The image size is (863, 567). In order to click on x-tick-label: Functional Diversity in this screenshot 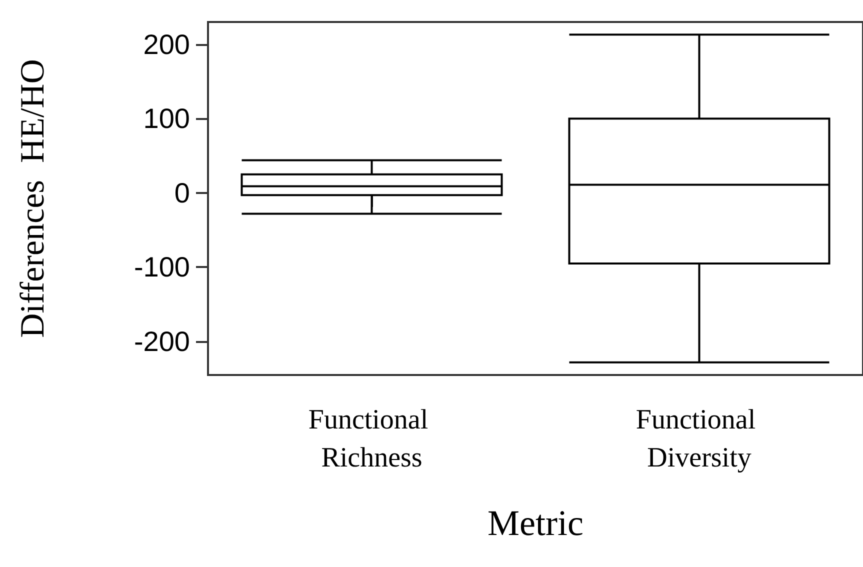, I will do `click(699, 439)`.